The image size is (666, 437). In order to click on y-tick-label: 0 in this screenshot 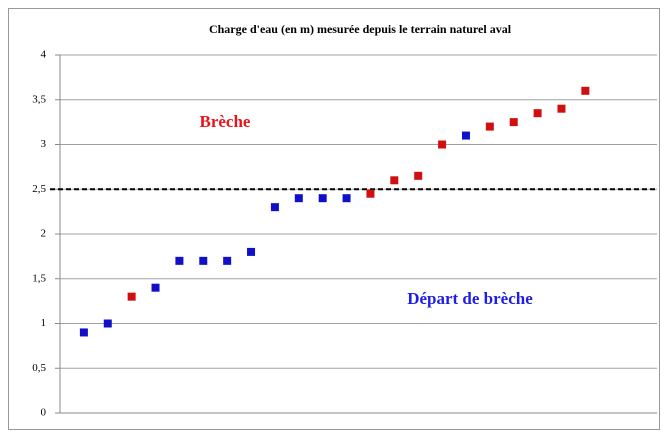, I will do `click(44, 413)`.